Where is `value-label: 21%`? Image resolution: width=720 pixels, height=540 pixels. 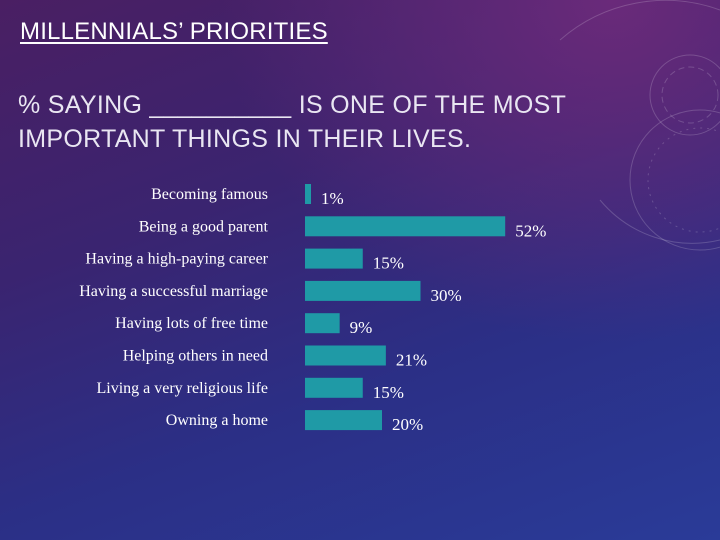
value-label: 21% is located at coordinates (411, 360).